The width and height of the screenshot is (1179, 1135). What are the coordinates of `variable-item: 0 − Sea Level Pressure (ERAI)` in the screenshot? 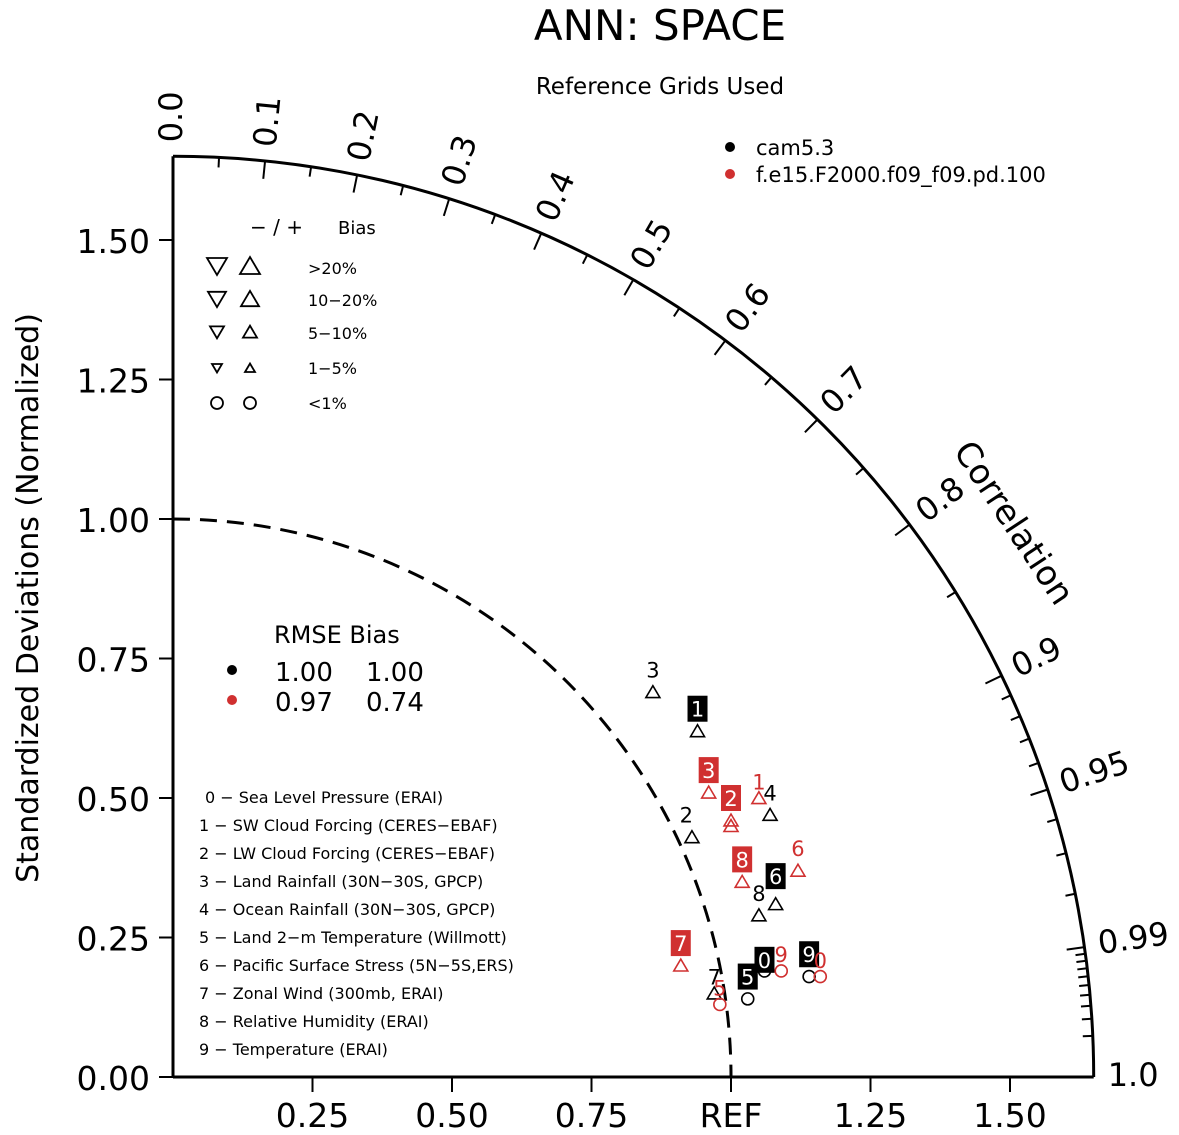 It's located at (324, 797).